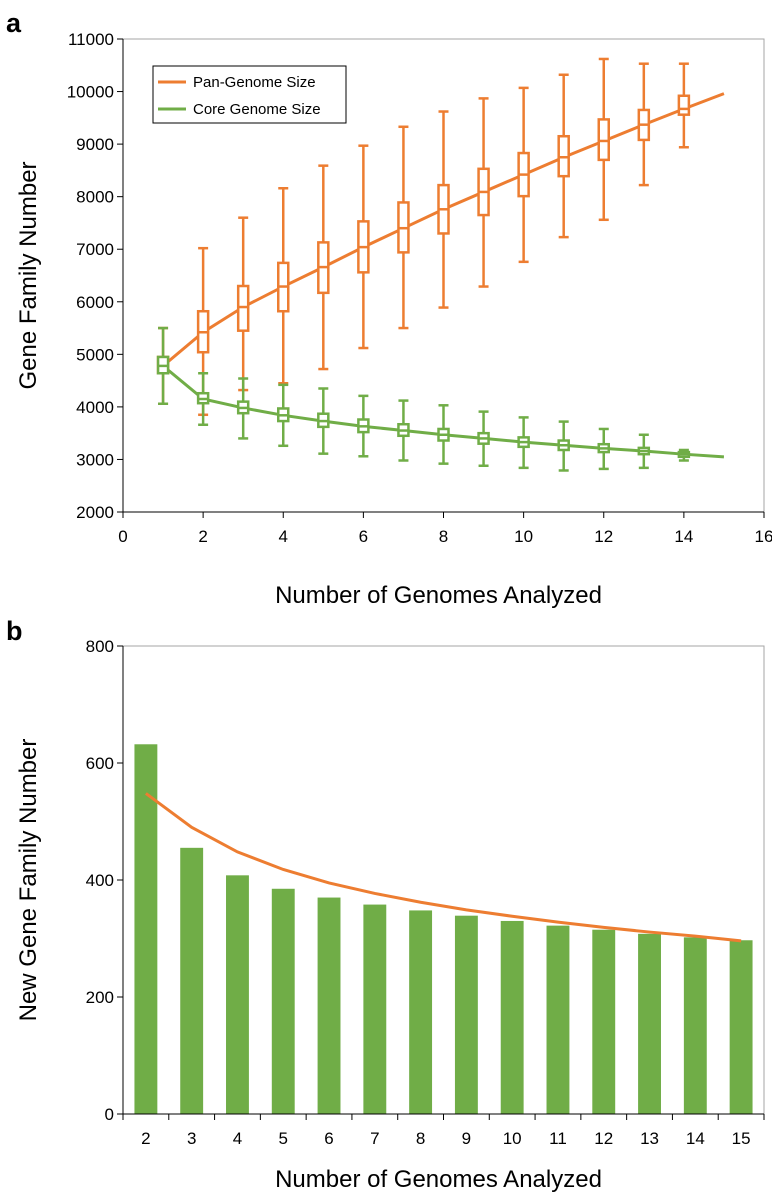 Image resolution: width=772 pixels, height=1196 pixels. I want to click on panel-a-y-tick-label: 11000, so click(91, 39).